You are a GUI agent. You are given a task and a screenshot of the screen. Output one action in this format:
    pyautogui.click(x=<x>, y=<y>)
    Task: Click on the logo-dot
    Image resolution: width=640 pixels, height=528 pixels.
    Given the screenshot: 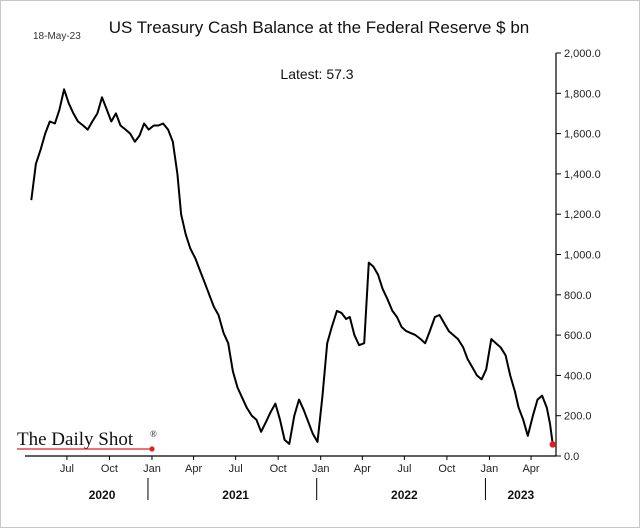 What is the action you would take?
    pyautogui.click(x=152, y=449)
    